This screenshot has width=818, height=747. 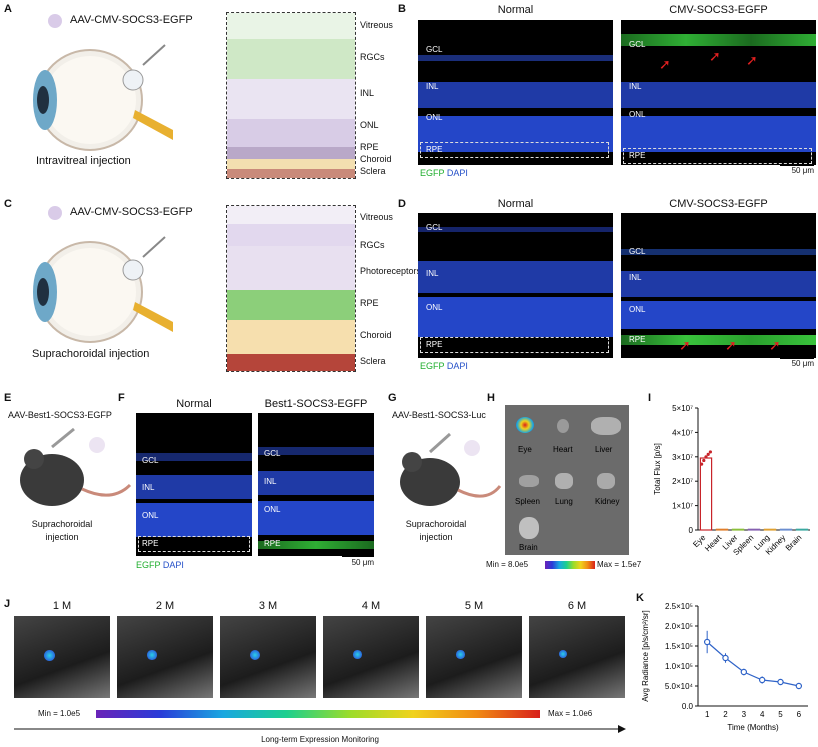 I want to click on timepoint-label: 4 M, so click(x=371, y=606).